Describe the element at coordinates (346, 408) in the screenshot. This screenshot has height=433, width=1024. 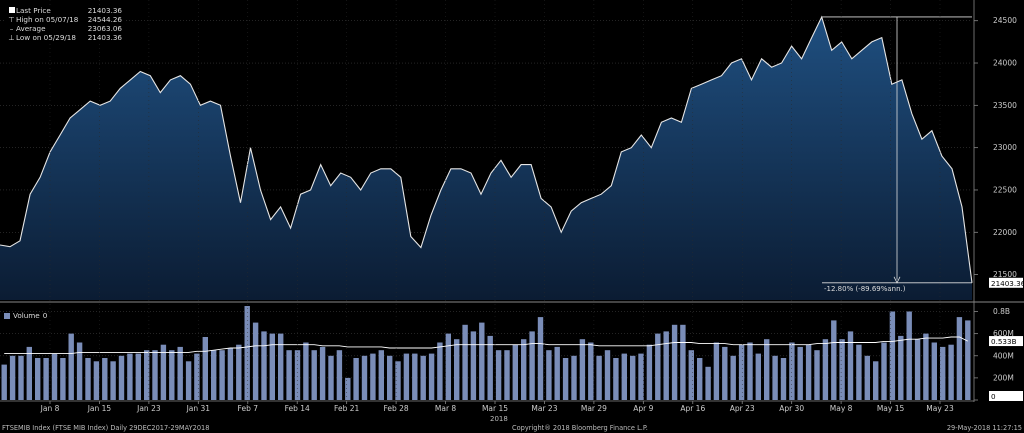
I see `x-tick-label: Feb 21` at that location.